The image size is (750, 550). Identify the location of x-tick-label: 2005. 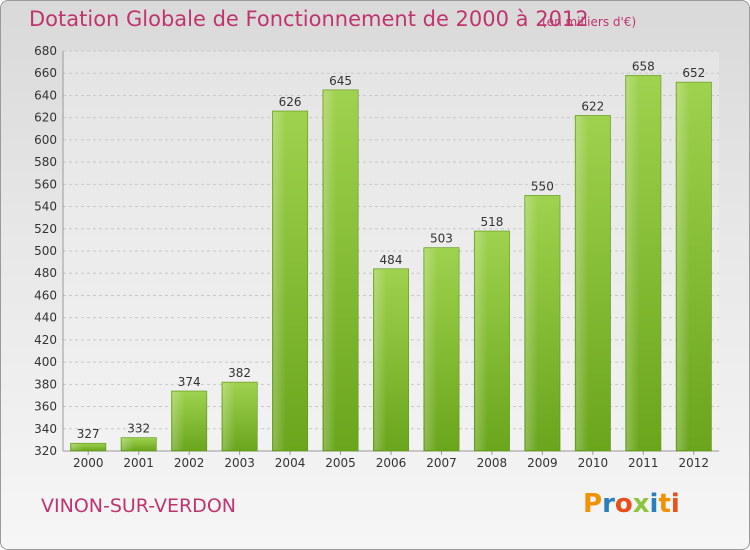
(340, 463).